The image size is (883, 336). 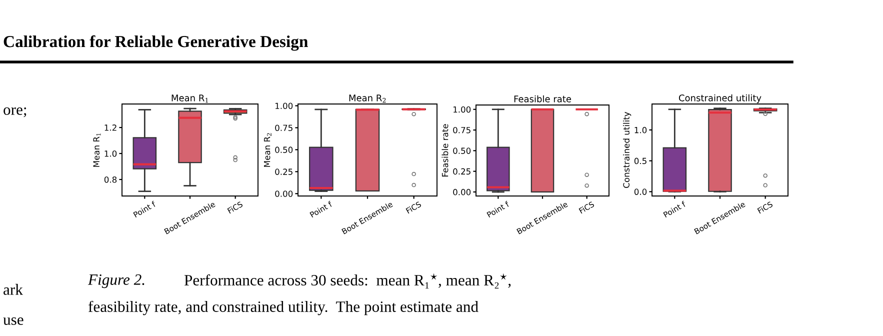 I want to click on caption: Figure 2., so click(x=116, y=281).